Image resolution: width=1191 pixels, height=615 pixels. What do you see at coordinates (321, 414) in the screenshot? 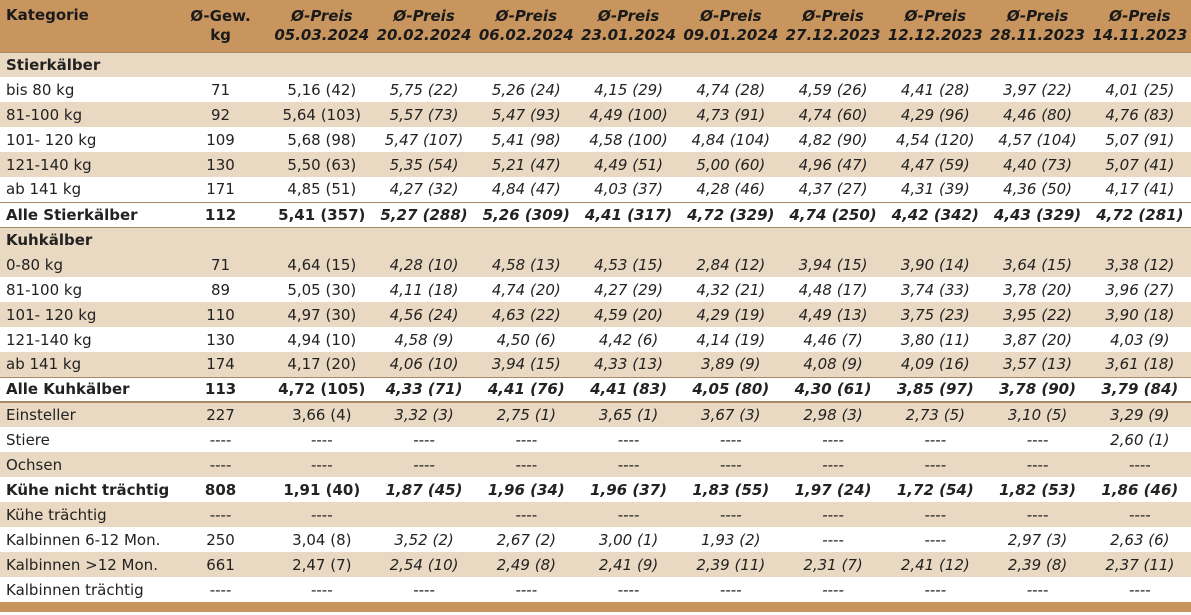
I see `price-cell: 3,66 (4)` at bounding box center [321, 414].